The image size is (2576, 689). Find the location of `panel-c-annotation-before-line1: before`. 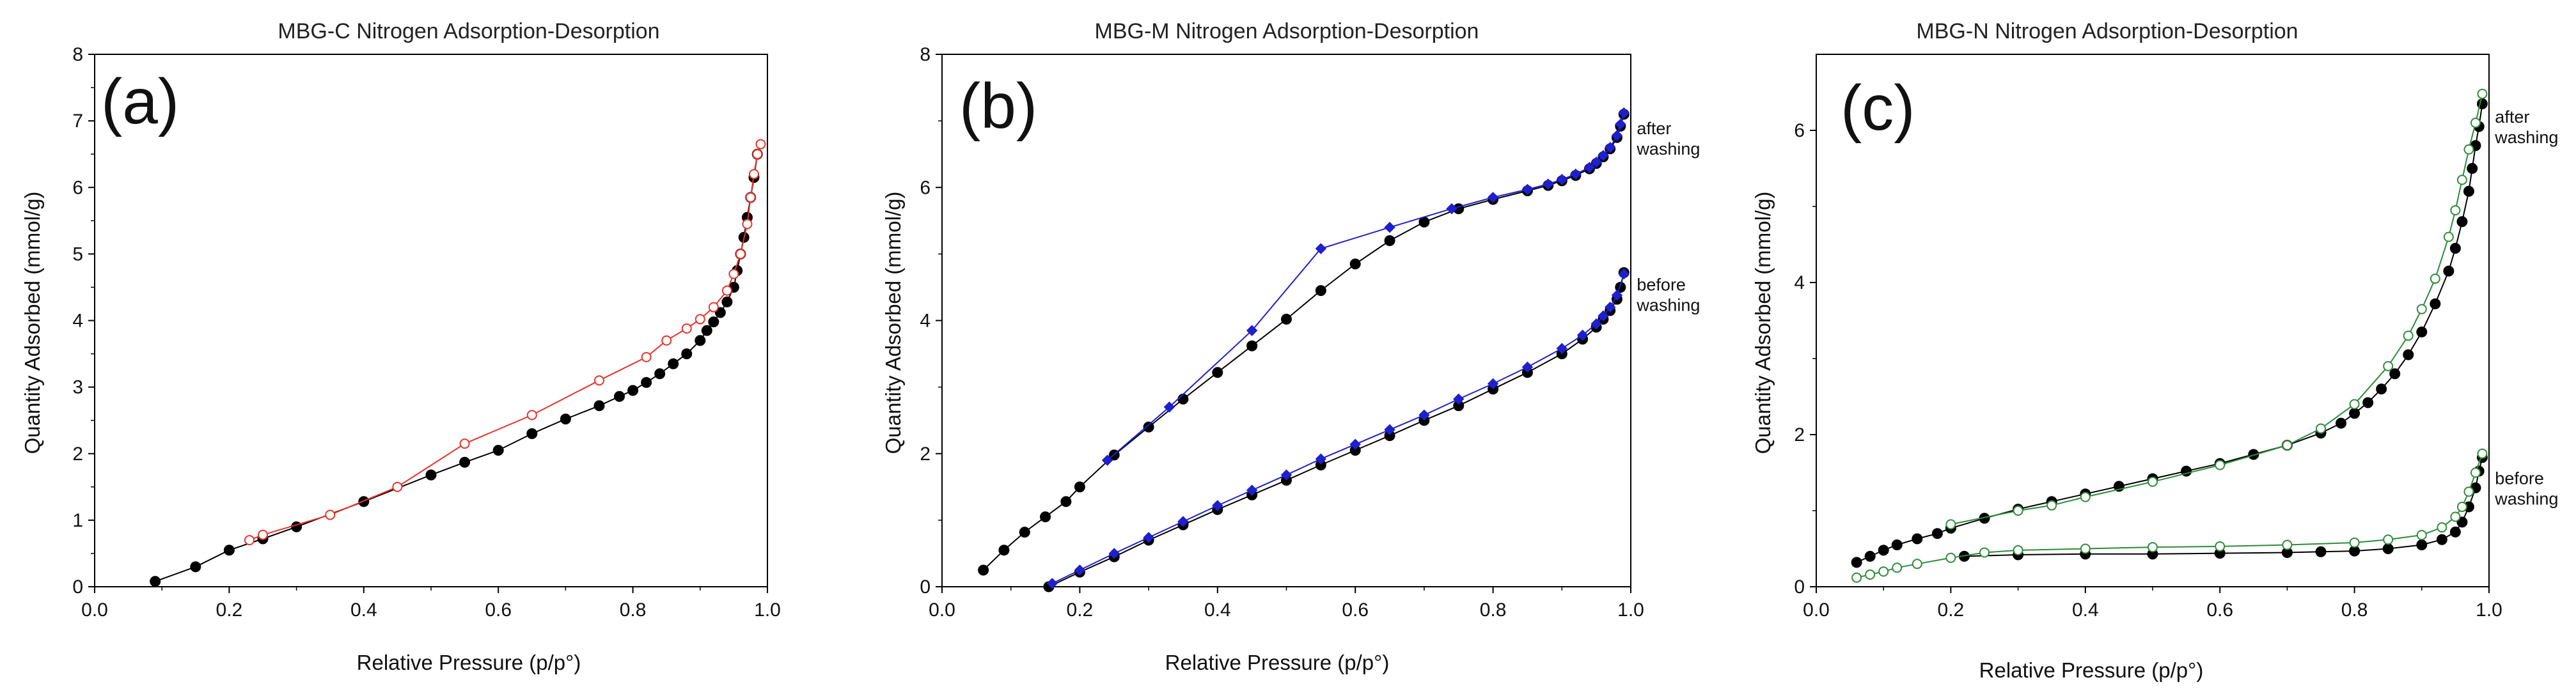

panel-c-annotation-before-line1: before is located at coordinates (2519, 478).